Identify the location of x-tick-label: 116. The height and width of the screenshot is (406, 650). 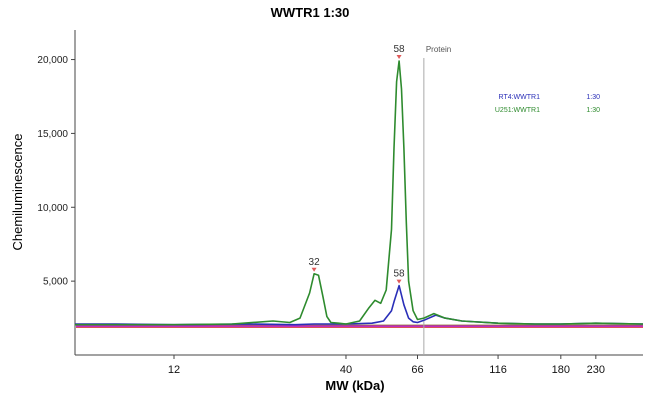
(498, 370).